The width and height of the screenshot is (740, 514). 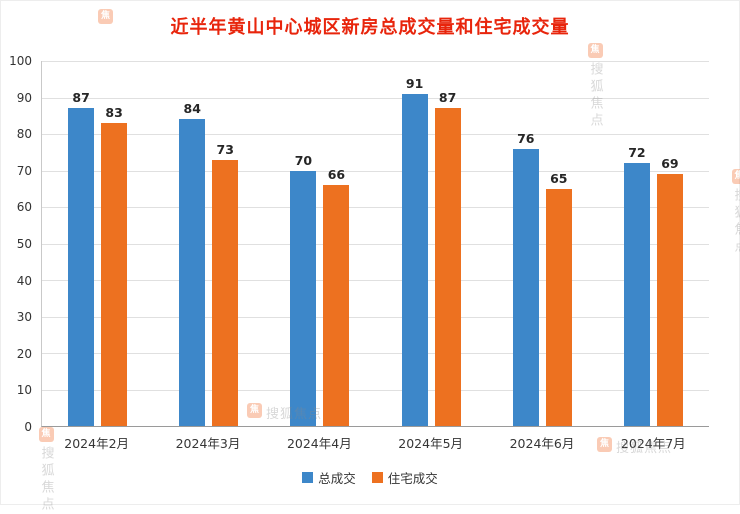 What do you see at coordinates (636, 152) in the screenshot?
I see `bar-value-label: 72` at bounding box center [636, 152].